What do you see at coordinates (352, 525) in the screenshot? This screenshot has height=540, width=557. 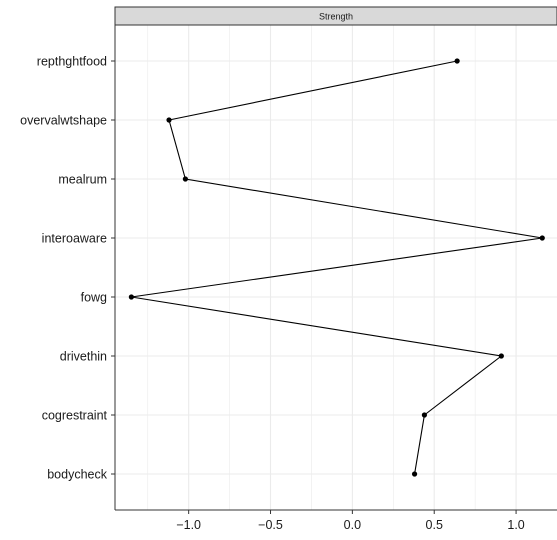 I see `x-tick-label: 0.0` at bounding box center [352, 525].